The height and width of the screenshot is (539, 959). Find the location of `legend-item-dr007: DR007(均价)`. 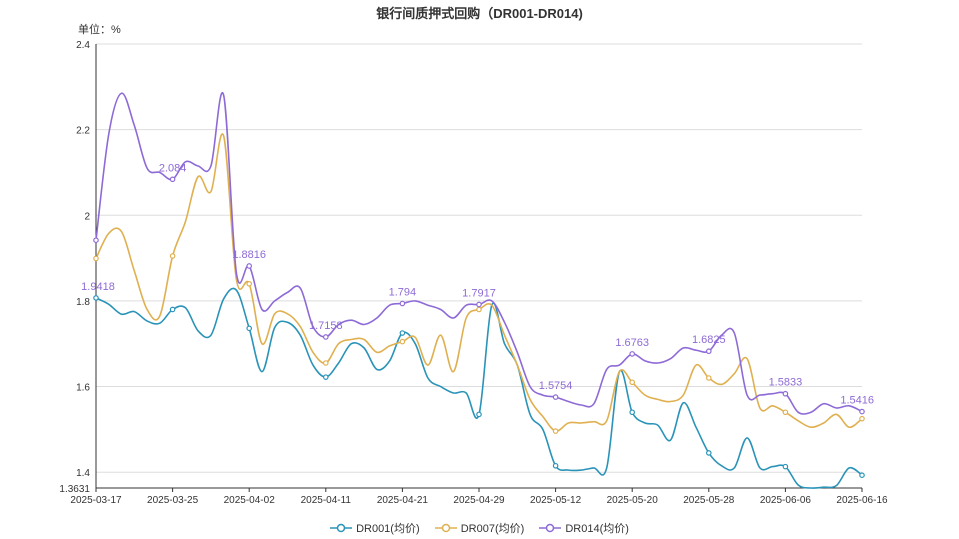

legend-item-dr007: DR007(均价) is located at coordinates (479, 528).